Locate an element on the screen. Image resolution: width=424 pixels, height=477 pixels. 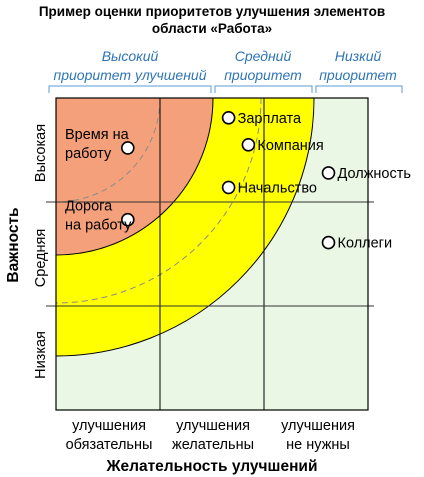
zone-medium-label-line2: приоритет is located at coordinates (263, 75).